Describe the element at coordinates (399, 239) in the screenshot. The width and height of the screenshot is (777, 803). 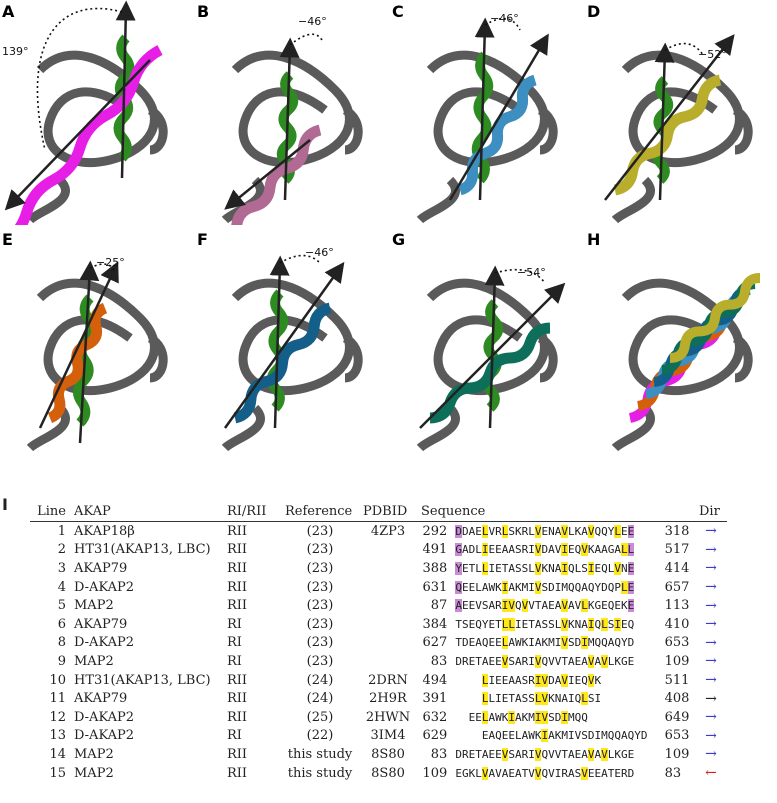
I see `panel-label-g: G` at that location.